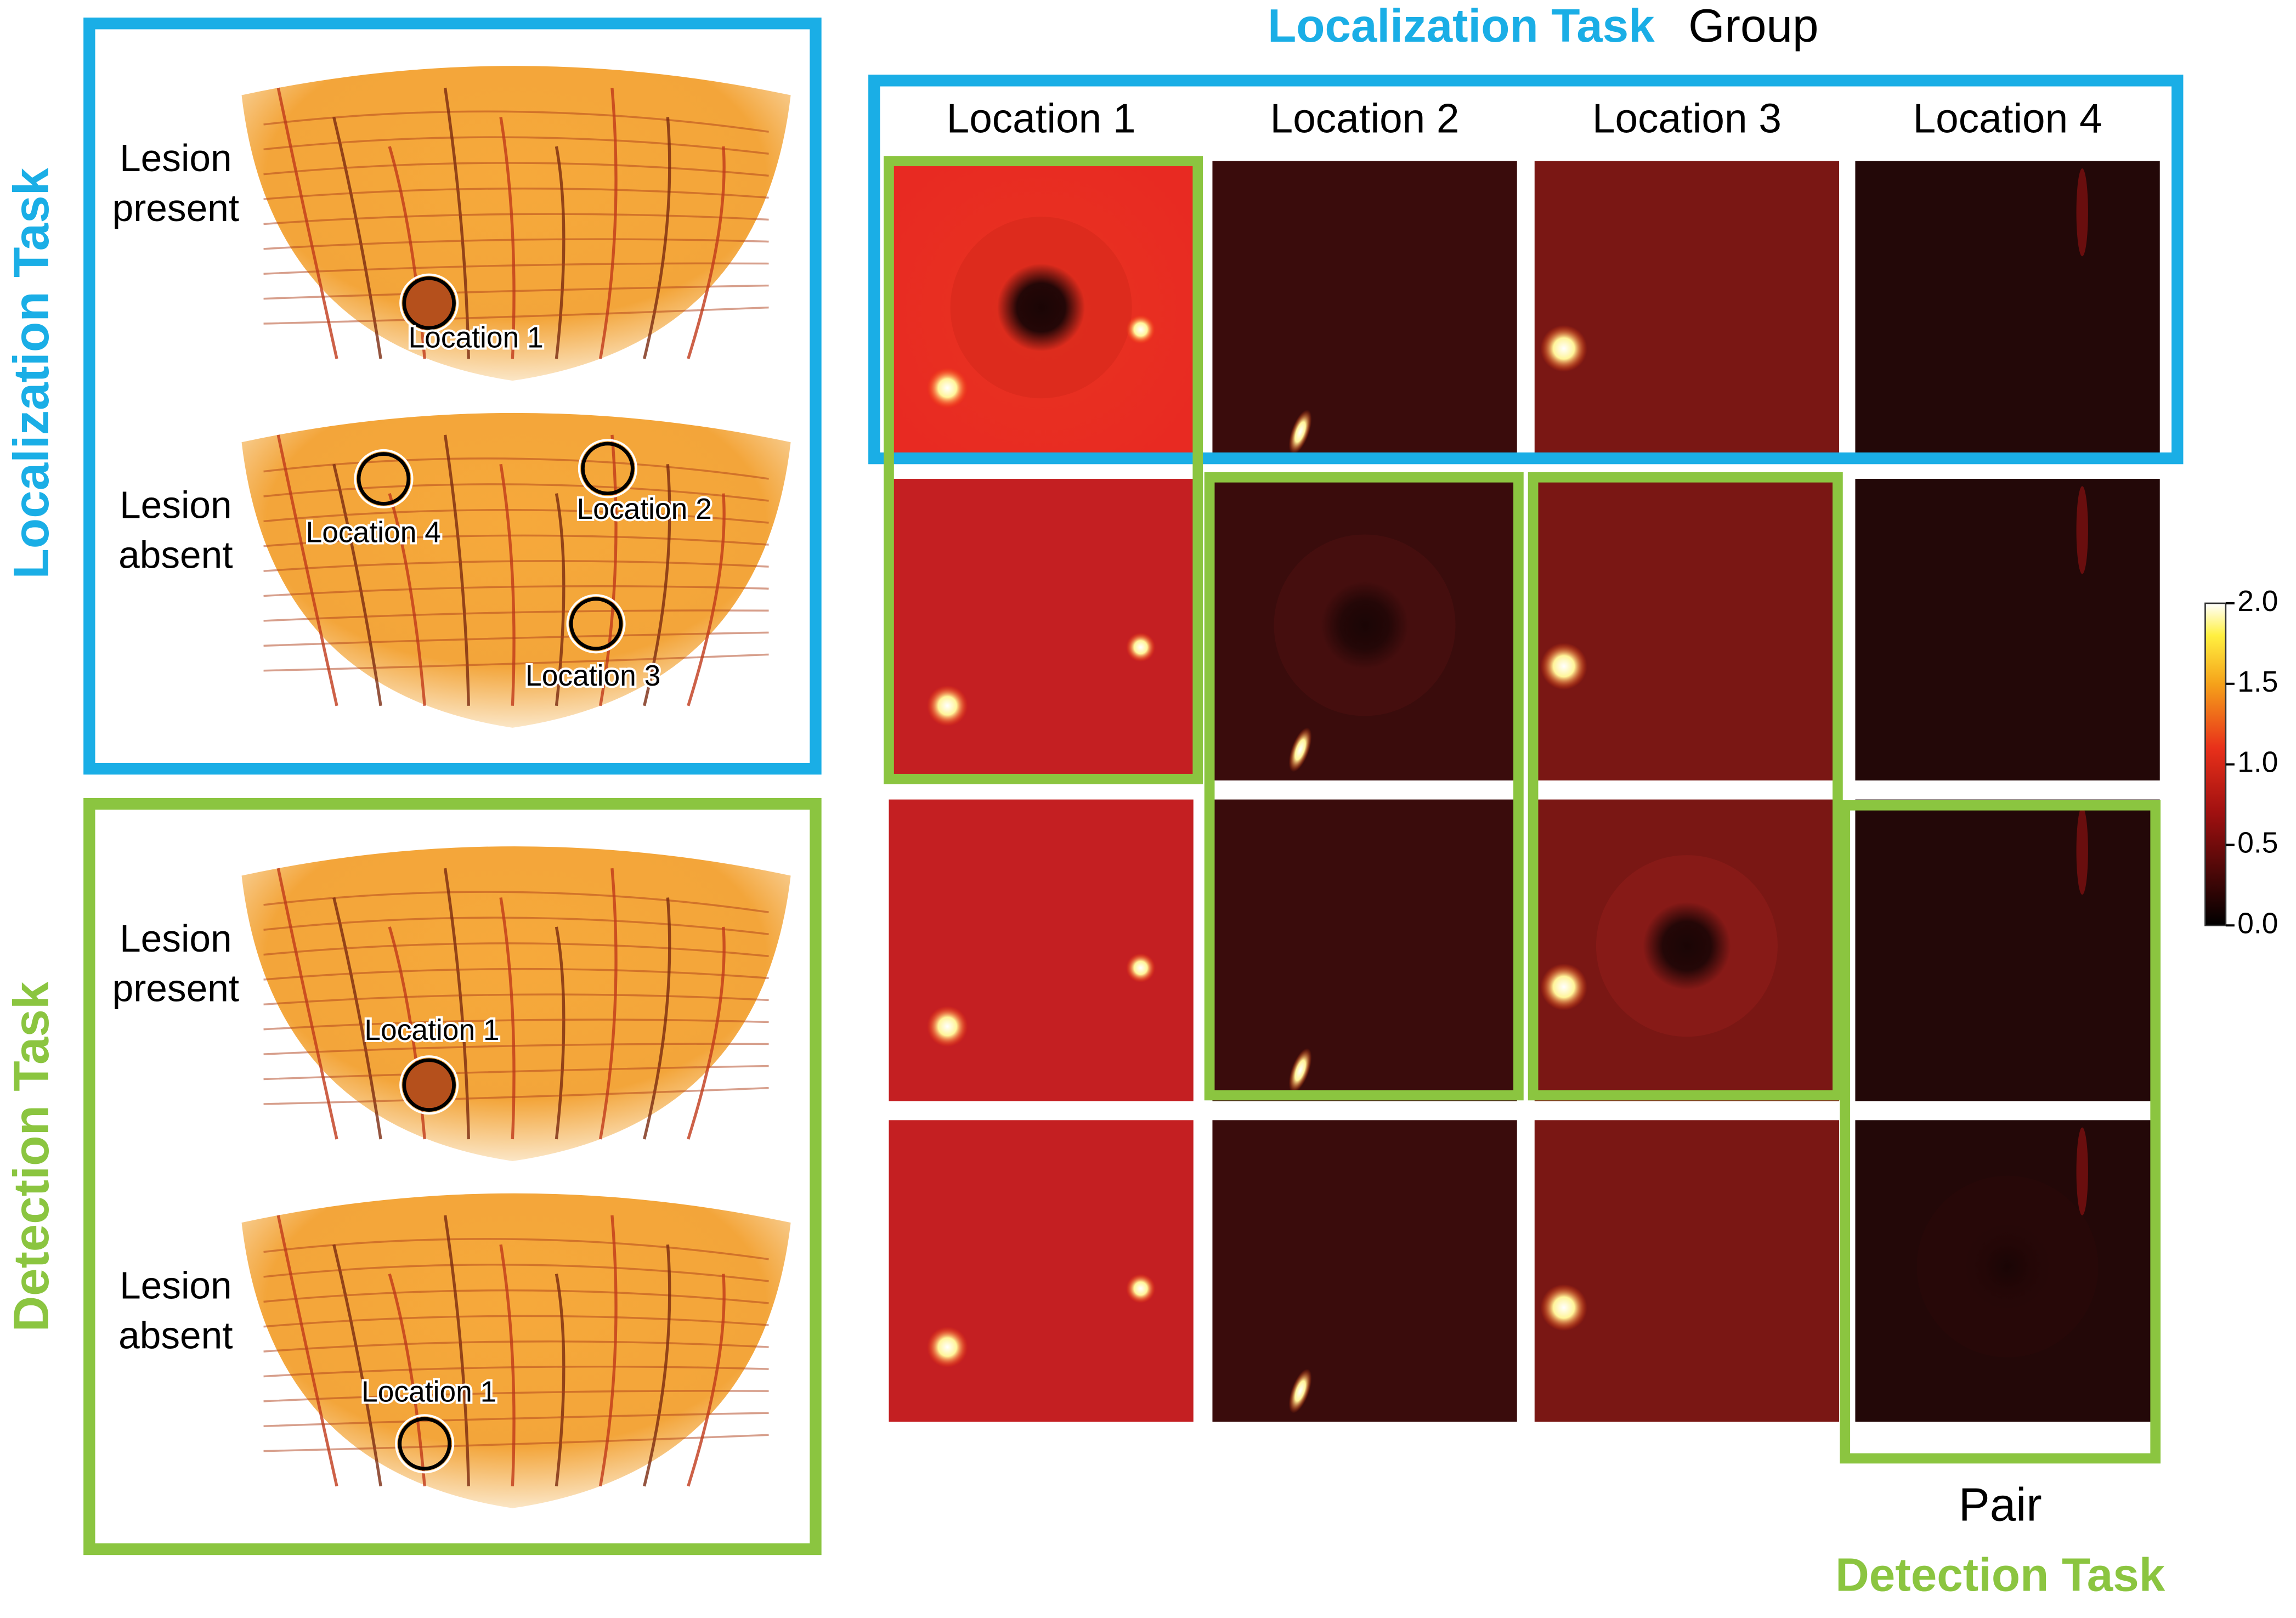  I want to click on colorbar-tick-label: 2.0, so click(2257, 601).